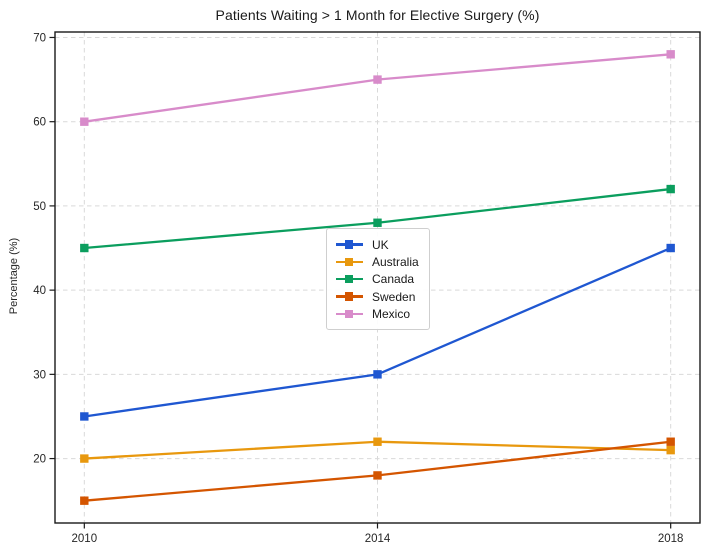 This screenshot has width=706, height=558. Describe the element at coordinates (39, 207) in the screenshot. I see `y-tick-label: 50` at that location.